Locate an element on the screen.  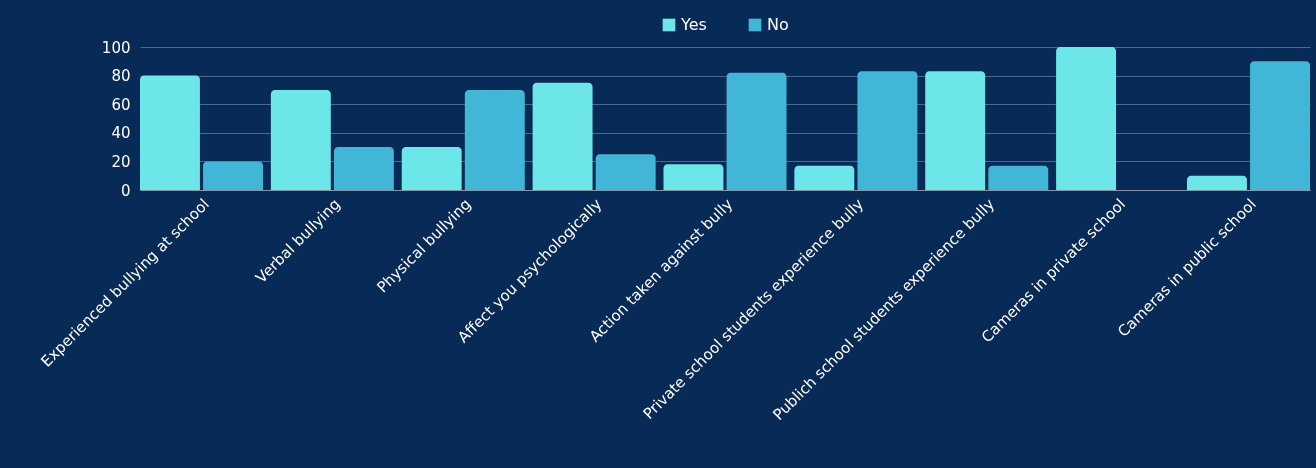
y-tick-label: 40 is located at coordinates (121, 133).